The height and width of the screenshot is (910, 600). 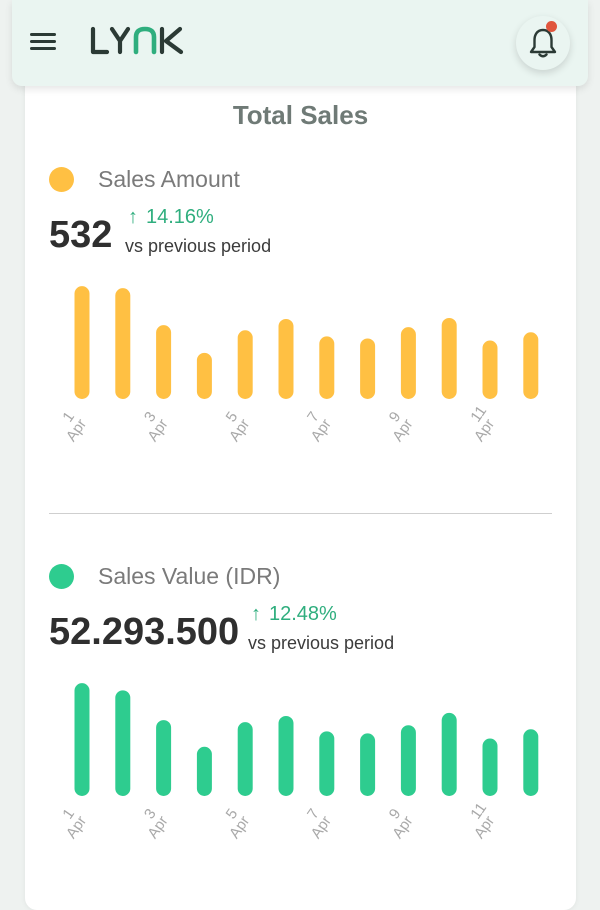 What do you see at coordinates (70, 426) in the screenshot?
I see `sales-amount-x-tick-label: 1Apr` at bounding box center [70, 426].